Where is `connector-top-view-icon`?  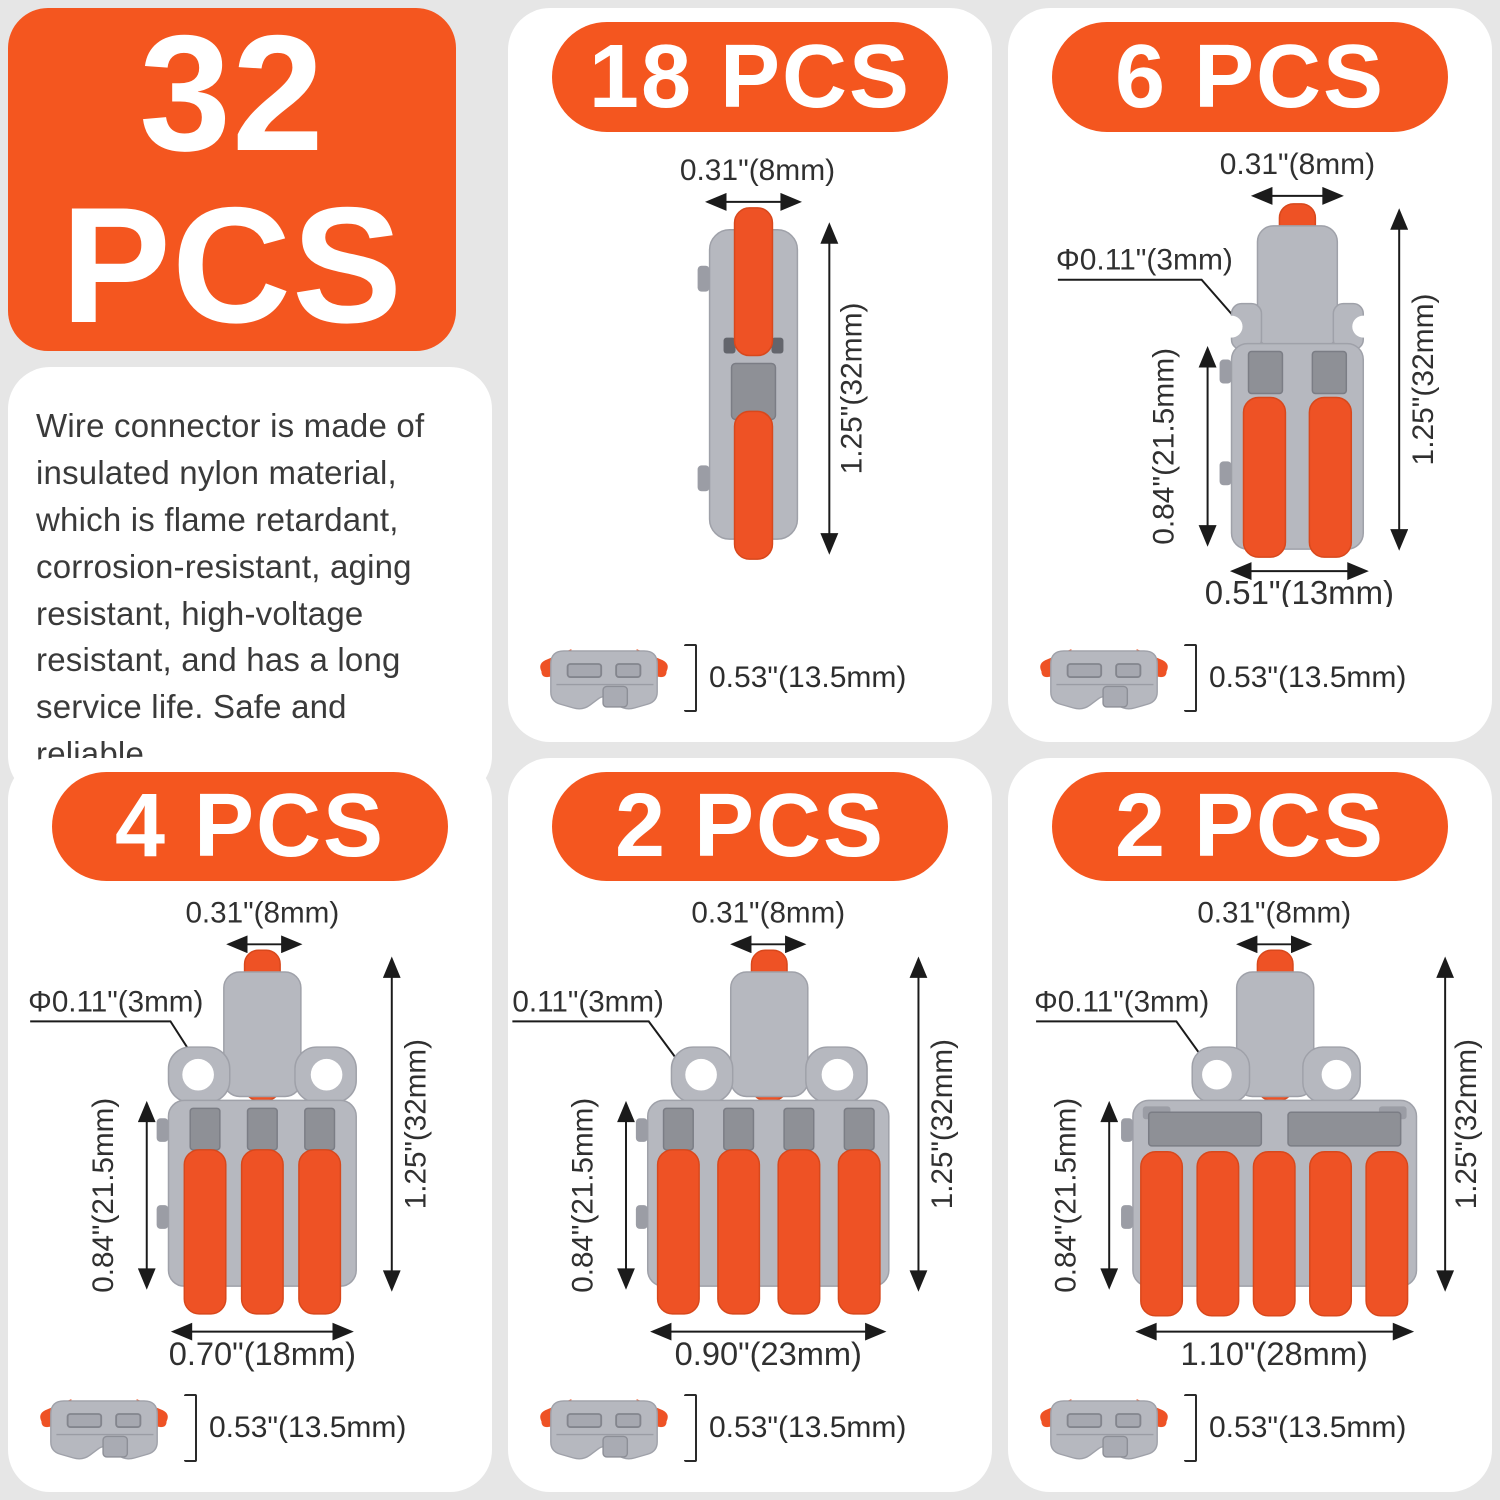 connector-top-view-icon is located at coordinates (748, 383).